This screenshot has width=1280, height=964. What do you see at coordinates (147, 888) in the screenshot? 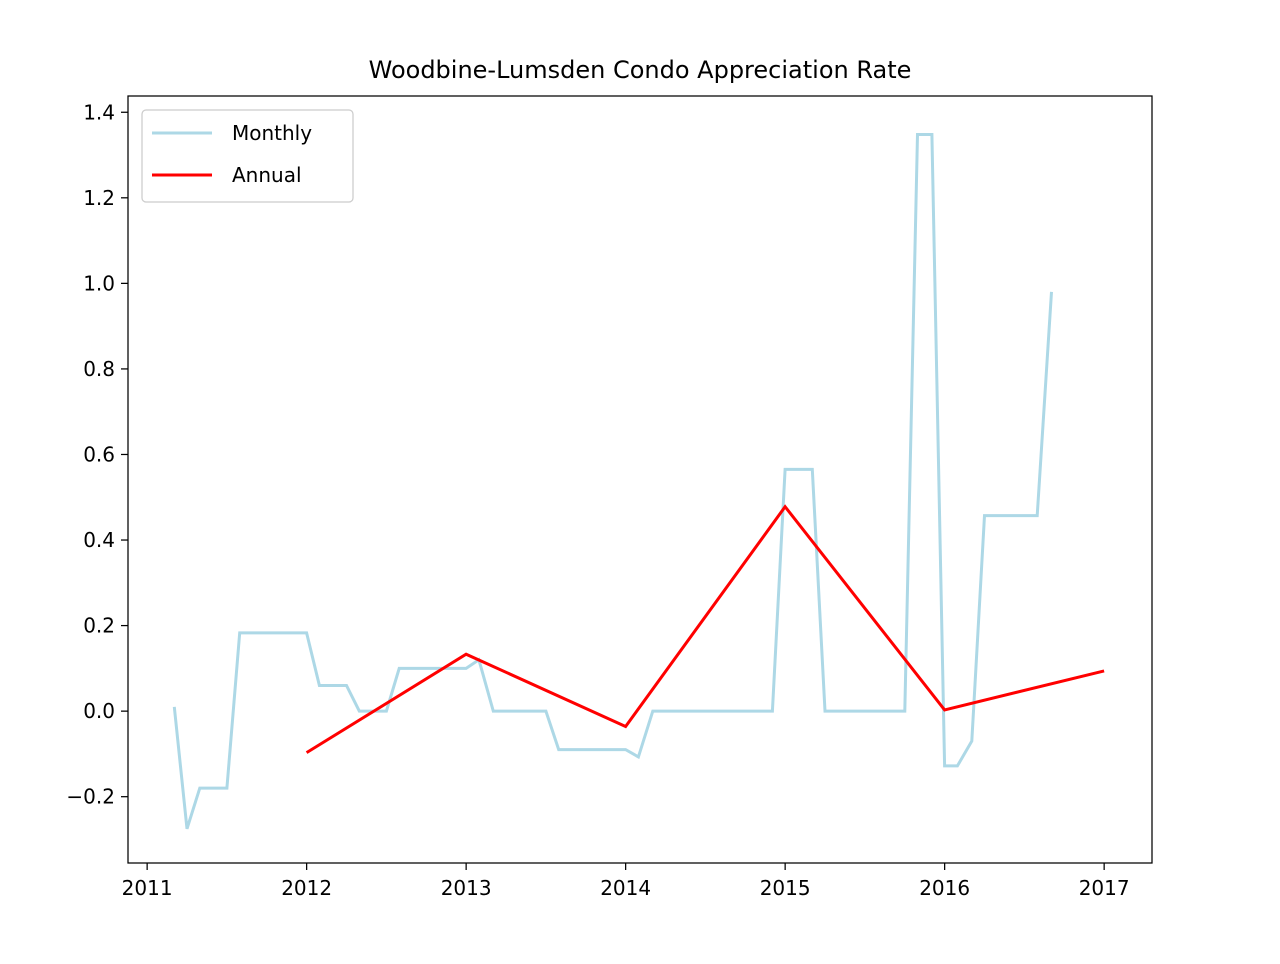
I see `x-tick-label: 2011` at bounding box center [147, 888].